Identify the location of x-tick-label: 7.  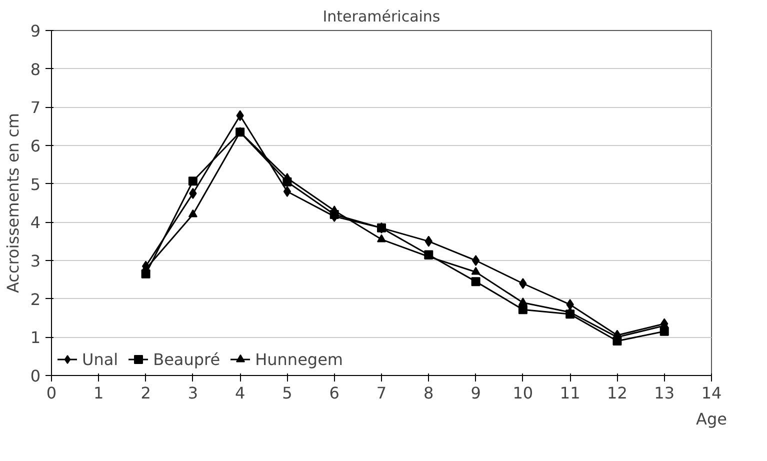
(381, 393).